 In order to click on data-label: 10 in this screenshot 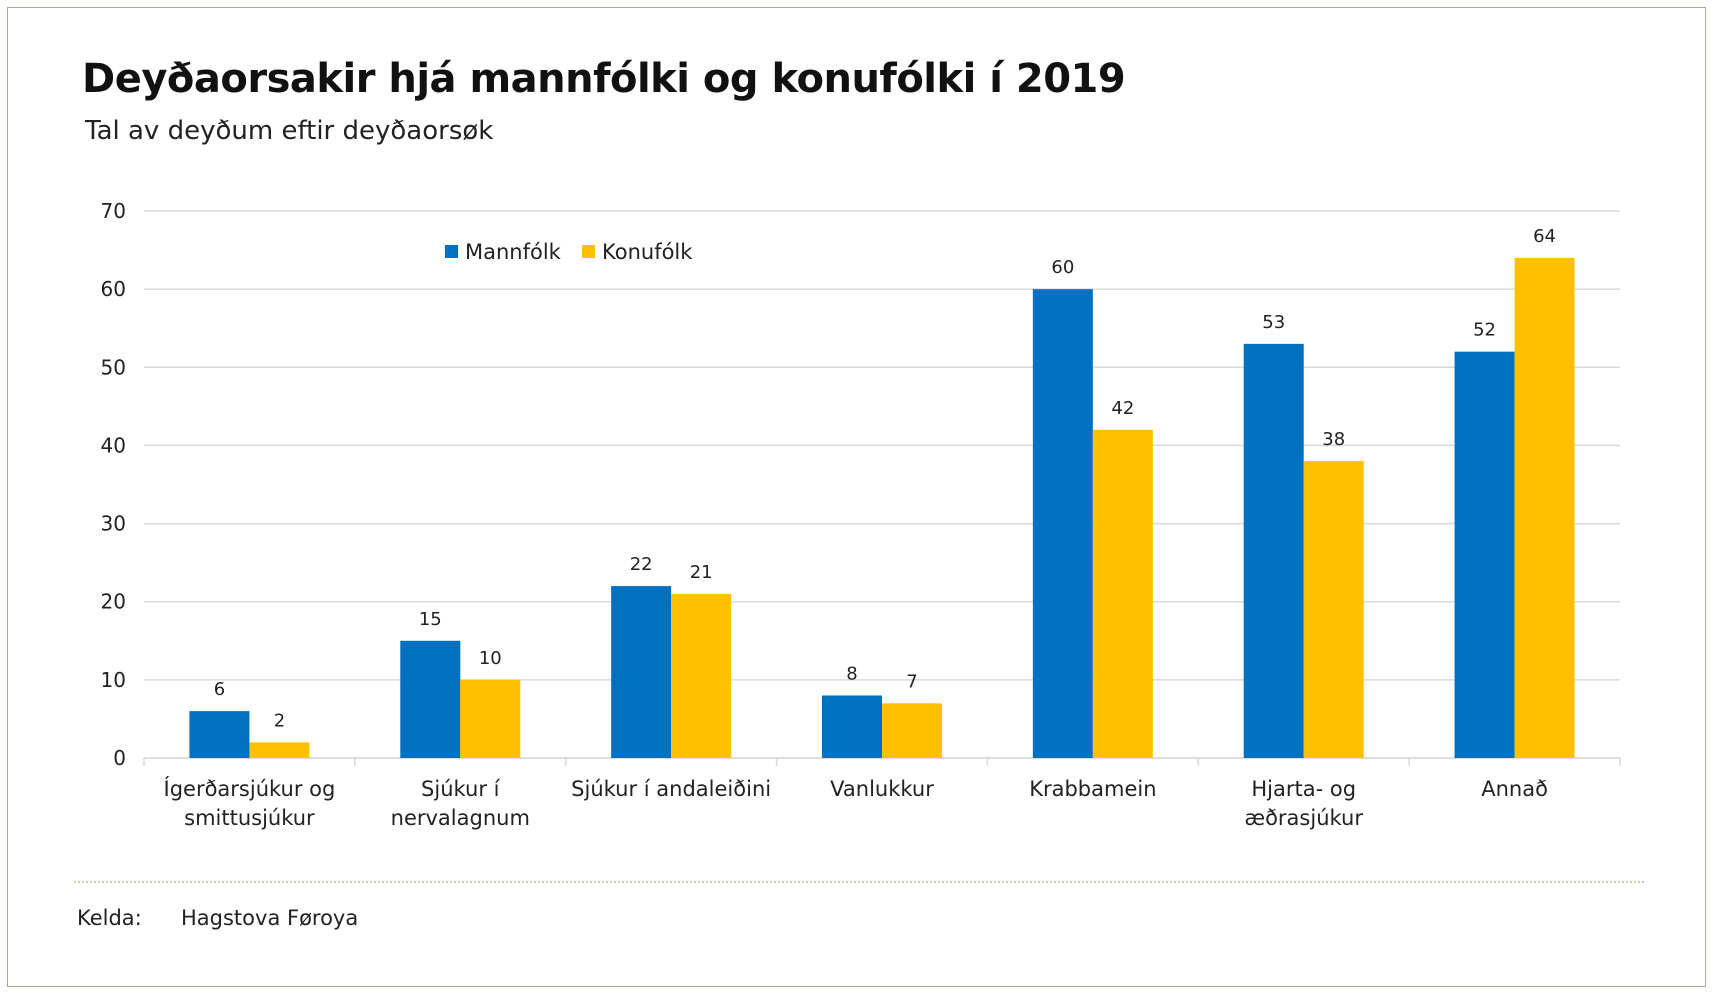, I will do `click(490, 658)`.